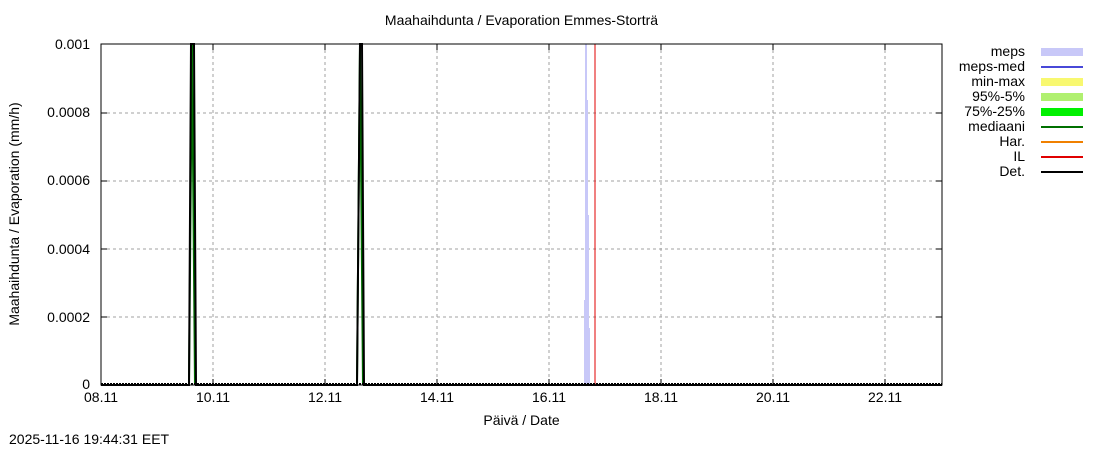  What do you see at coordinates (1017, 171) in the screenshot?
I see `legend-item-det: Det.` at bounding box center [1017, 171].